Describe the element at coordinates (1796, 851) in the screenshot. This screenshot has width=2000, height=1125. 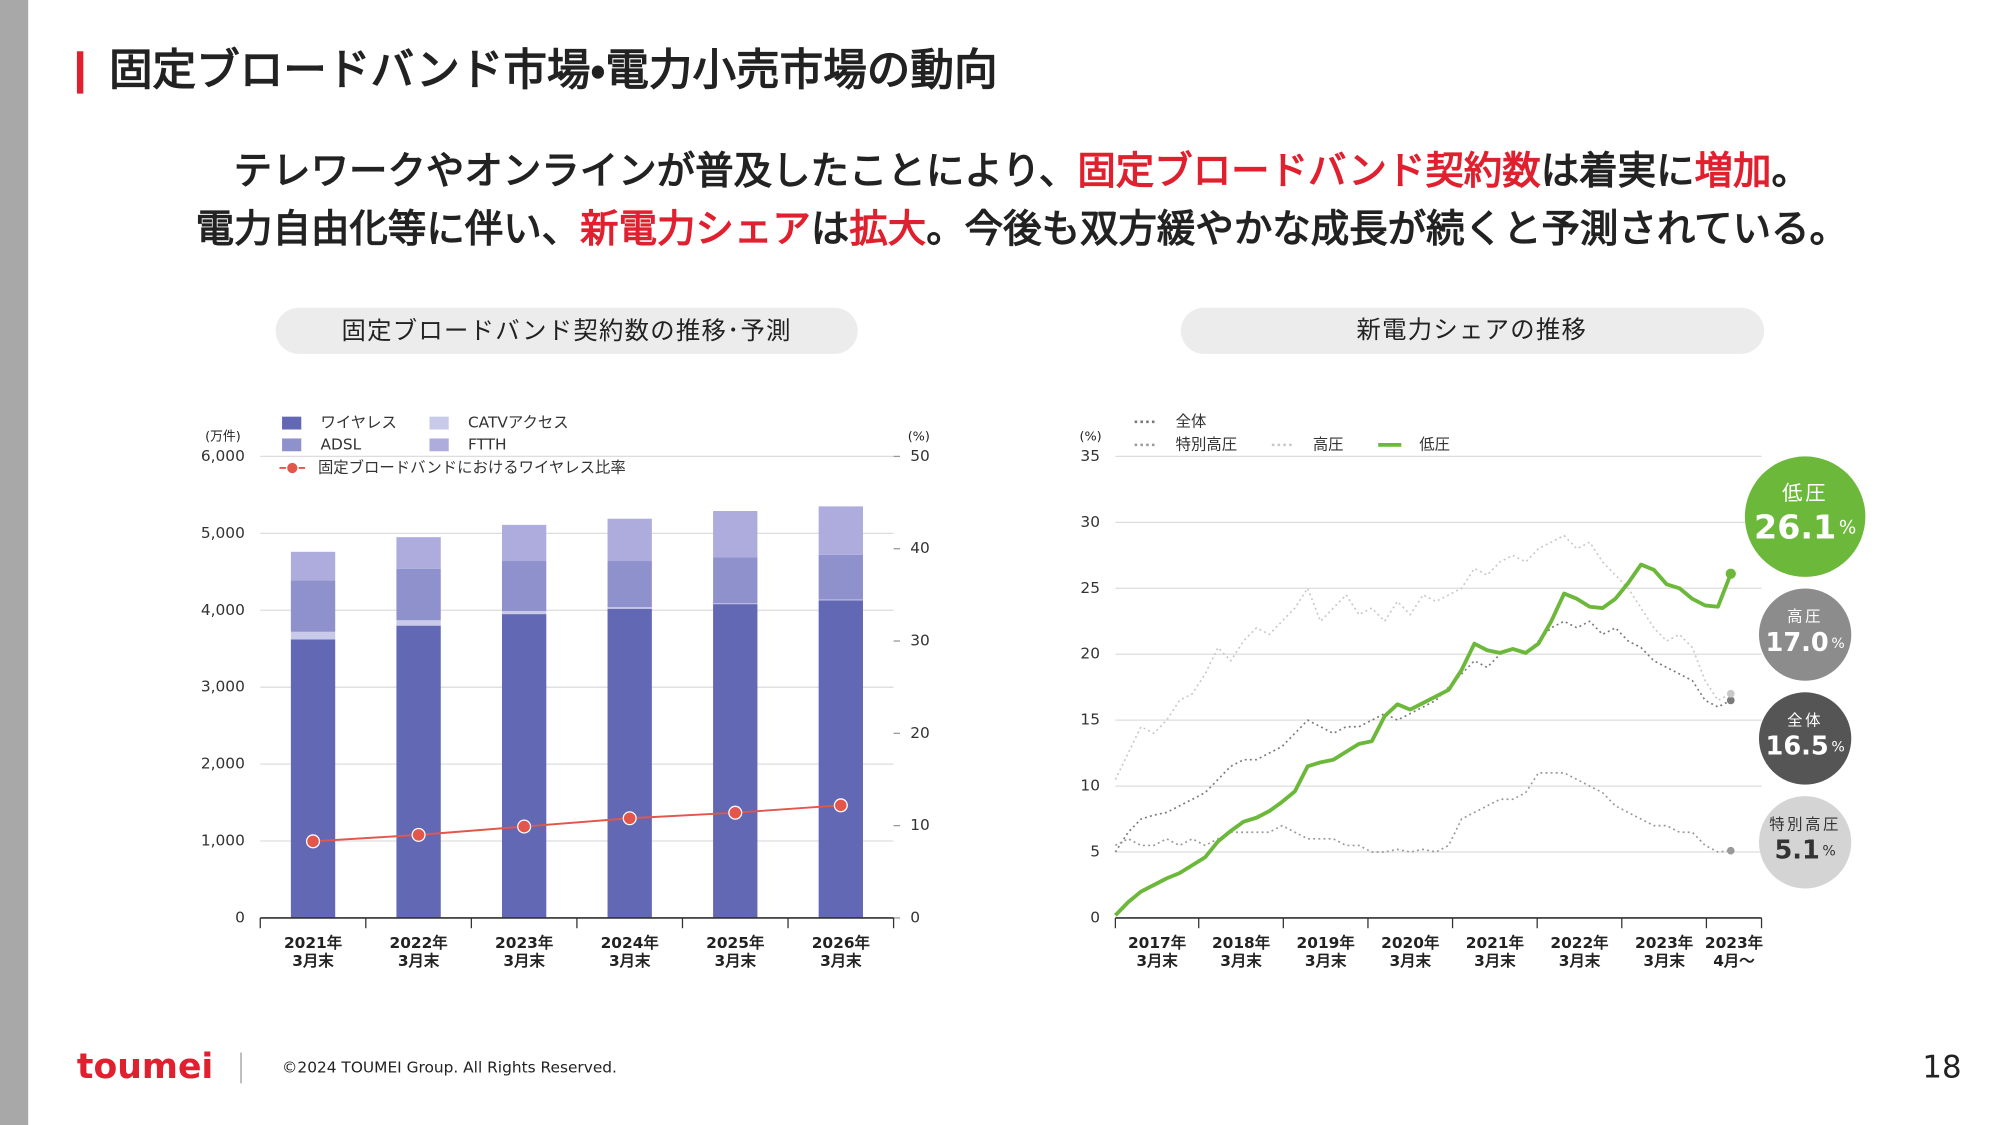
I see `badge-number: 5.1` at that location.